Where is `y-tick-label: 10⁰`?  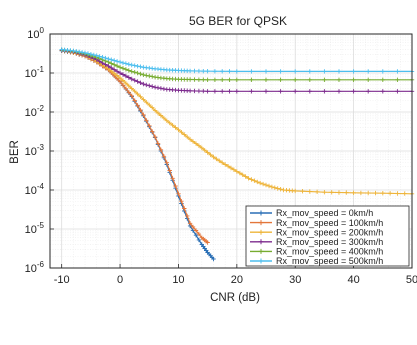
y-tick-label: 10⁰ is located at coordinates (35, 33).